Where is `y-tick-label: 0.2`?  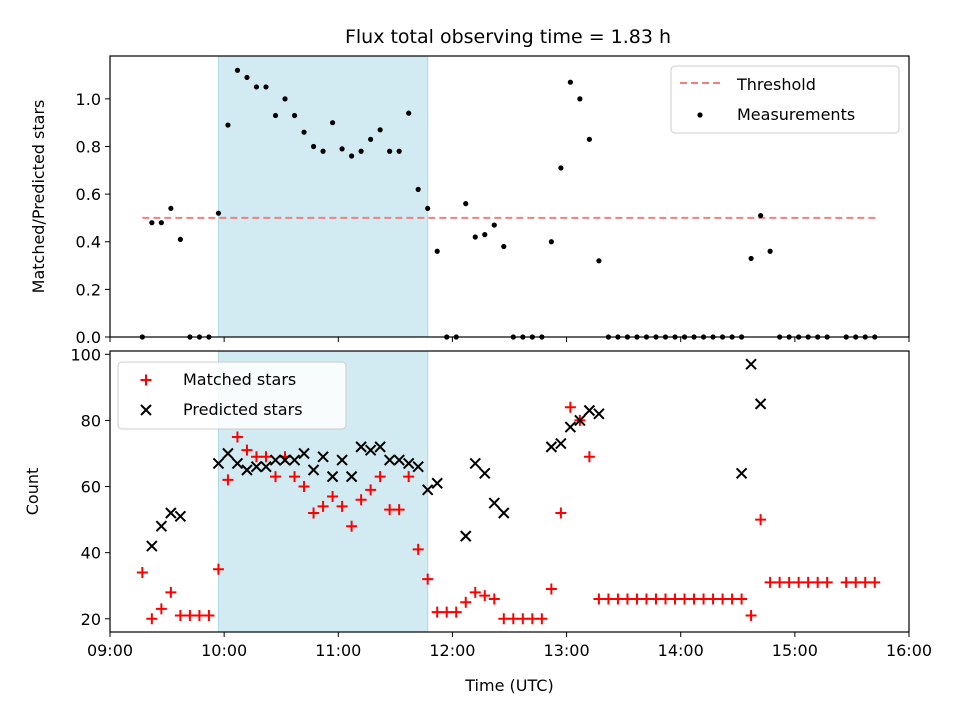
y-tick-label: 0.2 is located at coordinates (88, 289).